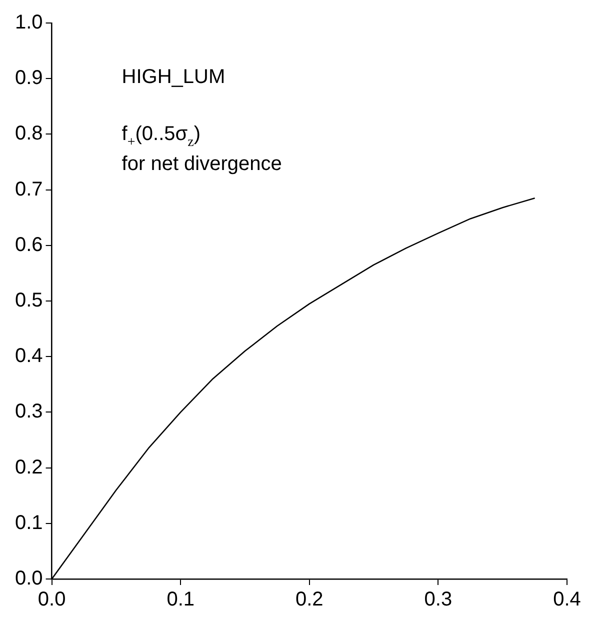 This screenshot has height=627, width=597. Describe the element at coordinates (28, 23) in the screenshot. I see `y-tick-label: 1.0` at that location.